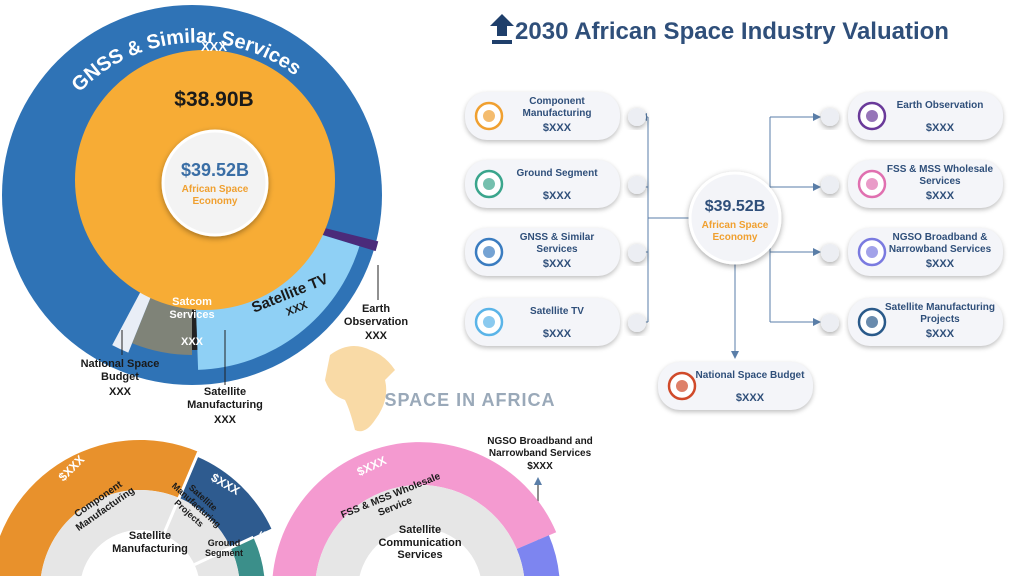 The width and height of the screenshot is (1024, 576). What do you see at coordinates (557, 107) in the screenshot?
I see `node-name: Component Manufacturing` at bounding box center [557, 107].